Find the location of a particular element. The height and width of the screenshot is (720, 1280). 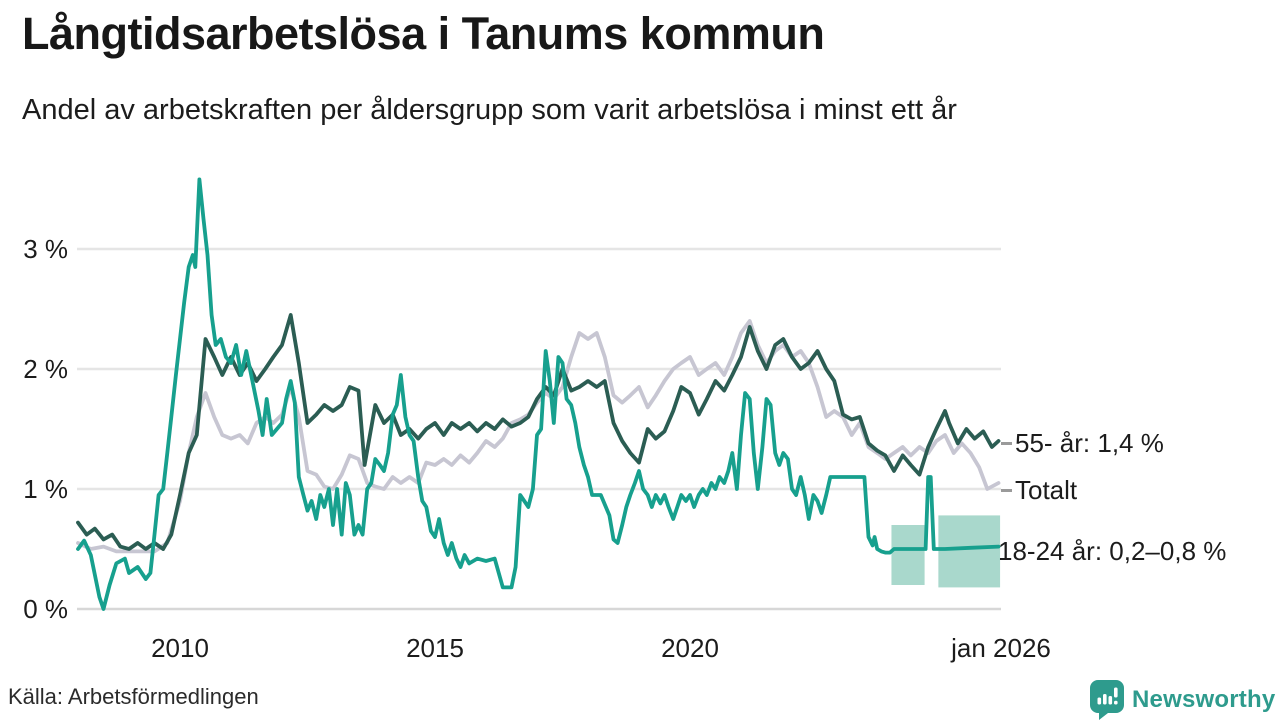

series-label-text: 55- år: 1,4 % is located at coordinates (1089, 443).